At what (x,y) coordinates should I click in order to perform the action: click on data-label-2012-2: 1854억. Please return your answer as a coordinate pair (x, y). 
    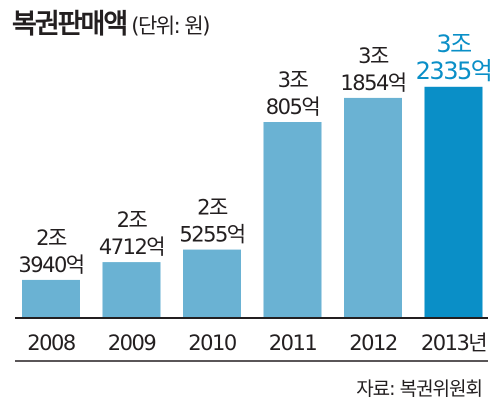
    Looking at the image, I should click on (372, 83).